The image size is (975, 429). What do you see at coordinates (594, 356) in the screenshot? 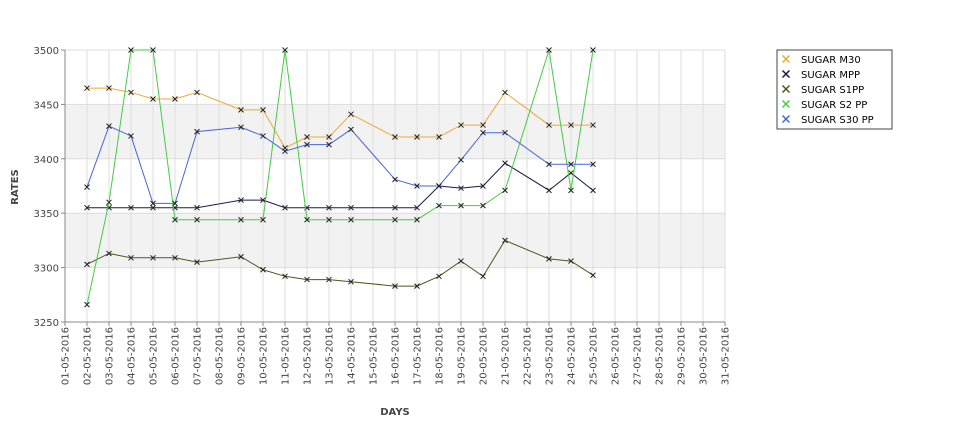
I see `x-tick-label: 25-05-2016` at bounding box center [594, 356].